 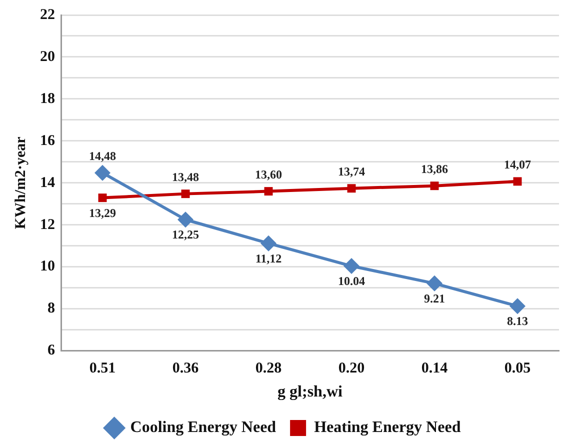 What do you see at coordinates (47, 98) in the screenshot?
I see `y-tick-label: 18` at bounding box center [47, 98].